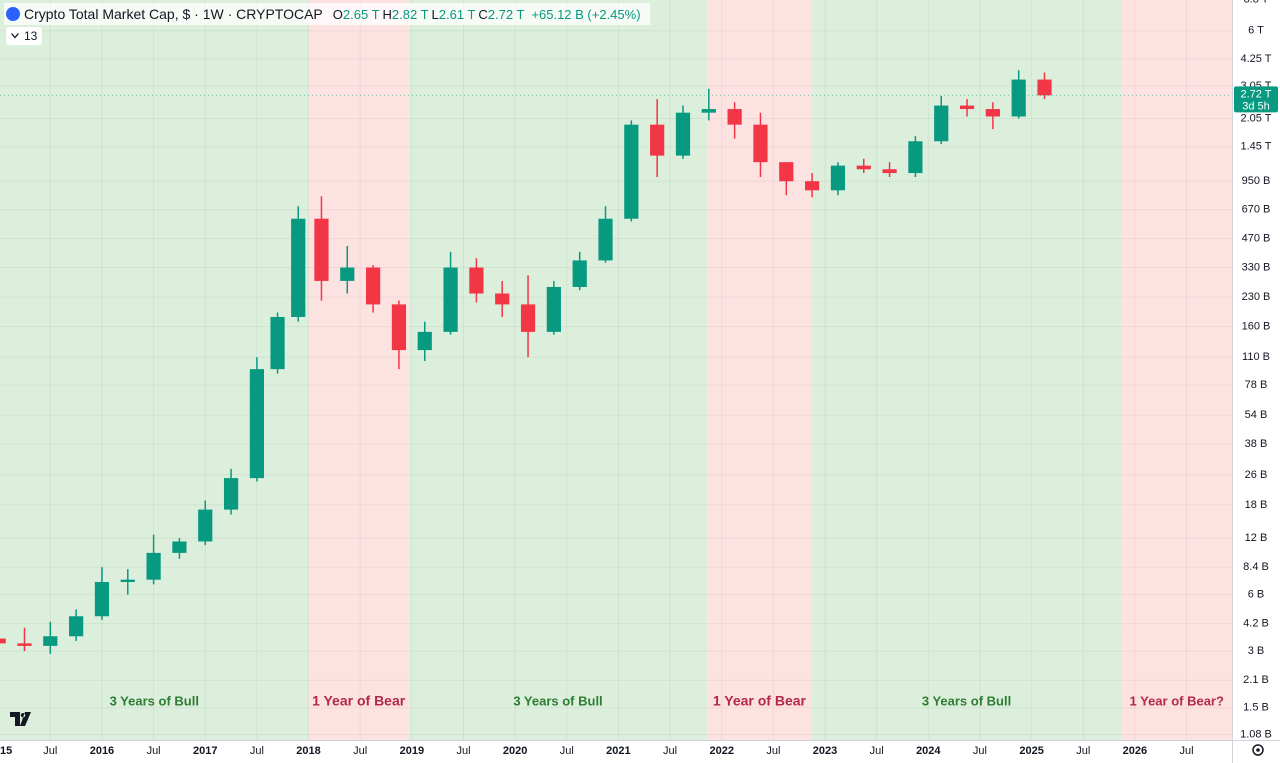  What do you see at coordinates (1031, 751) in the screenshot?
I see `x-tick-label: 2025` at bounding box center [1031, 751].